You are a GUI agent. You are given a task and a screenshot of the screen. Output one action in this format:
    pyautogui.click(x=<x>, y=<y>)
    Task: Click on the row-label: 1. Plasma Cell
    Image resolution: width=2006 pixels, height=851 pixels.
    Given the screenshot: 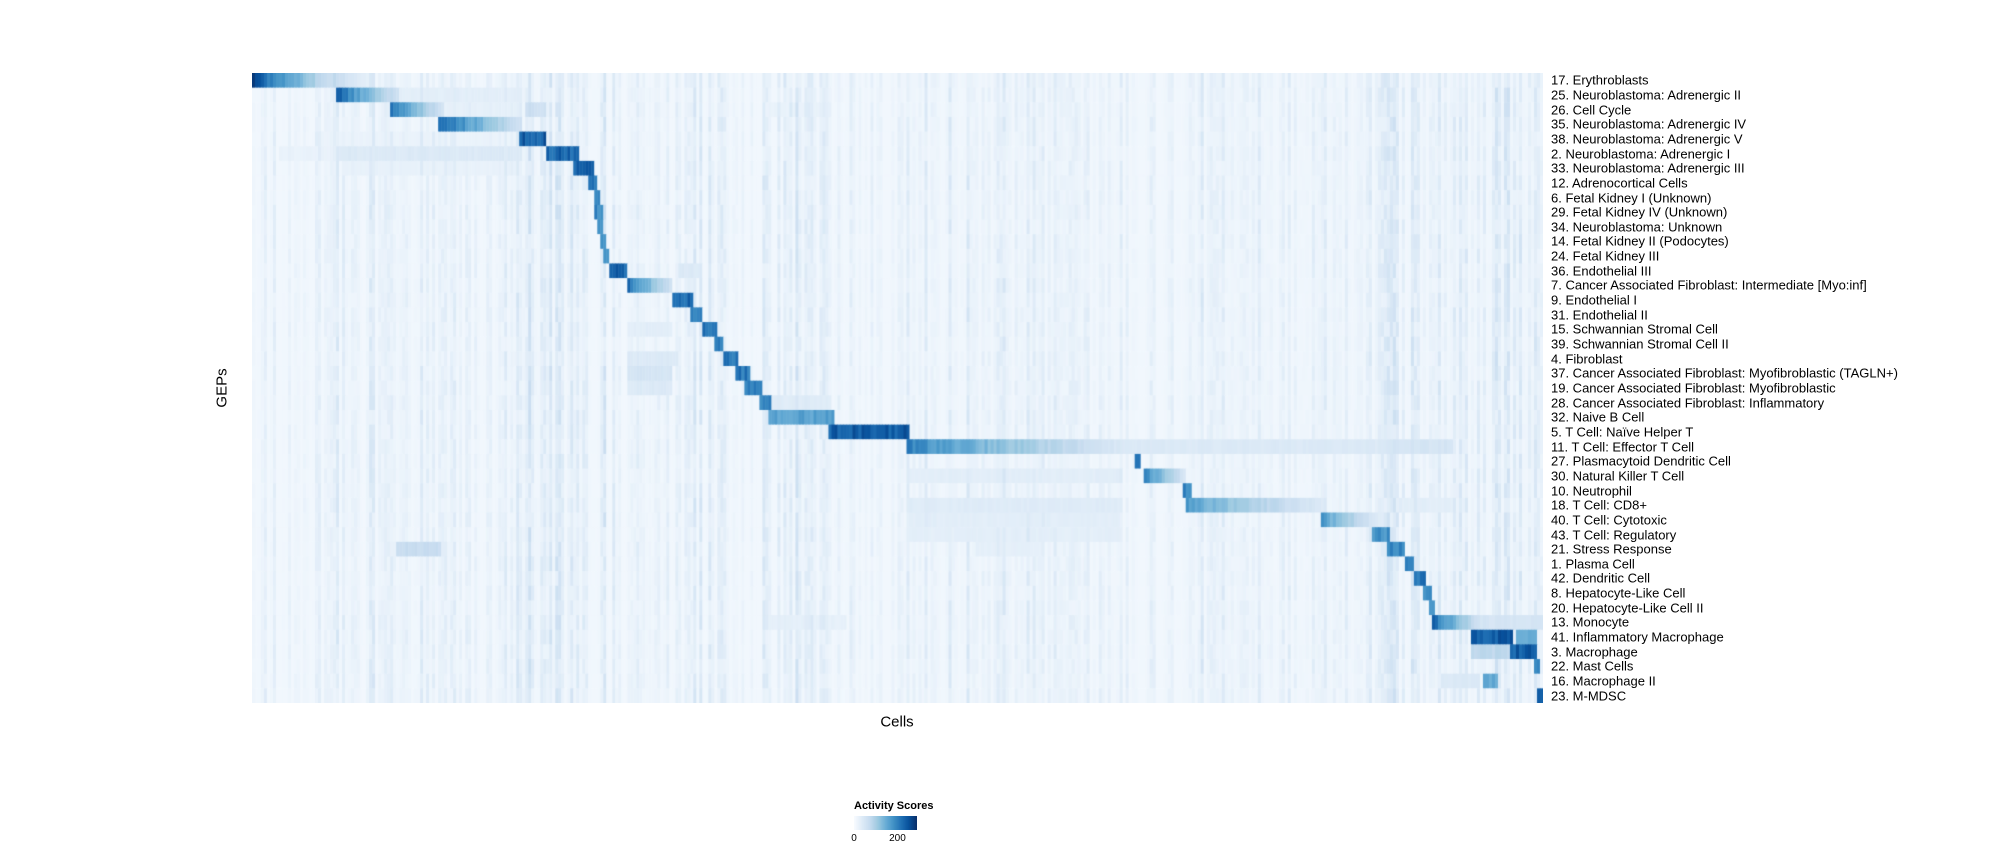 What is the action you would take?
    pyautogui.click(x=1593, y=564)
    